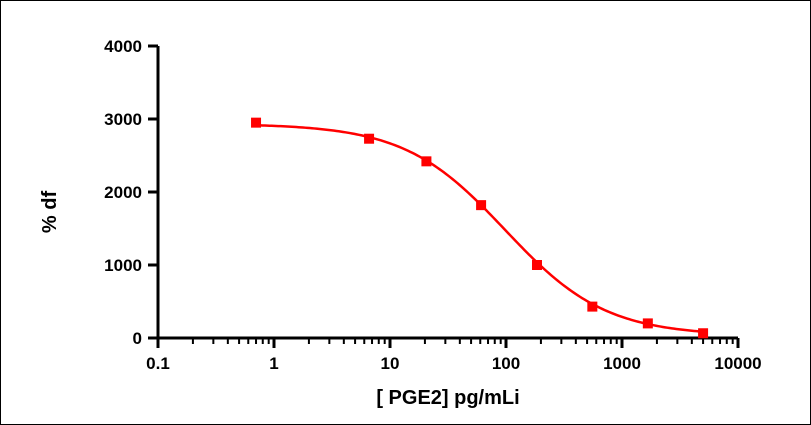 The height and width of the screenshot is (425, 811). What do you see at coordinates (158, 363) in the screenshot?
I see `x-tick-label: 0.1` at bounding box center [158, 363].